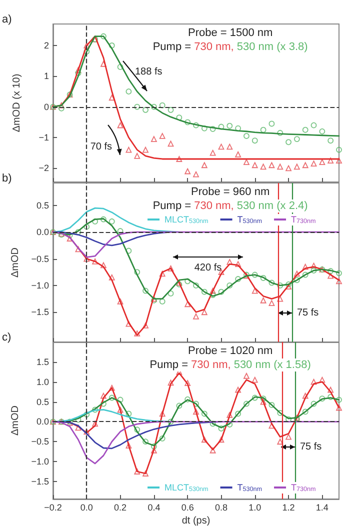 This screenshot has width=345, height=527. What do you see at coordinates (322, 507) in the screenshot?
I see `x-tick-label: 1.4` at bounding box center [322, 507].